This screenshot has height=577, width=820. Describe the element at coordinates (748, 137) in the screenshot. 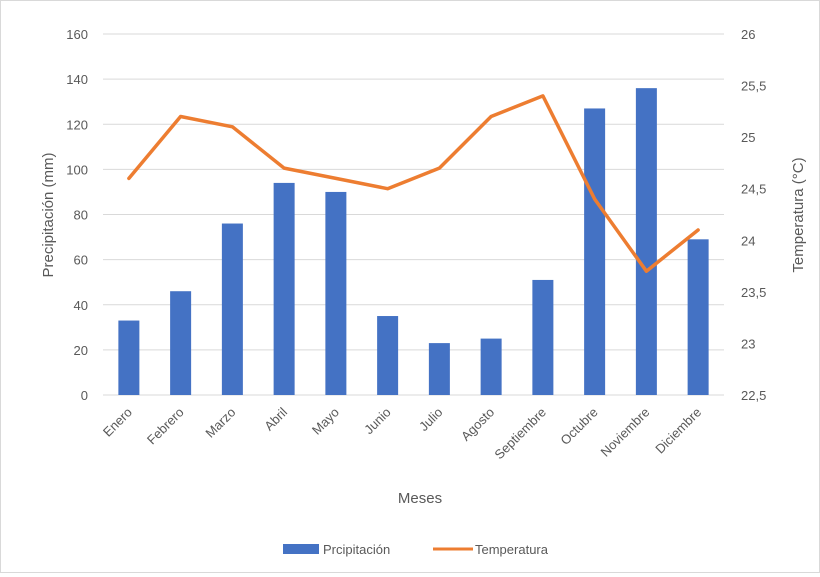

I see `y2-tick-label: 25` at that location.